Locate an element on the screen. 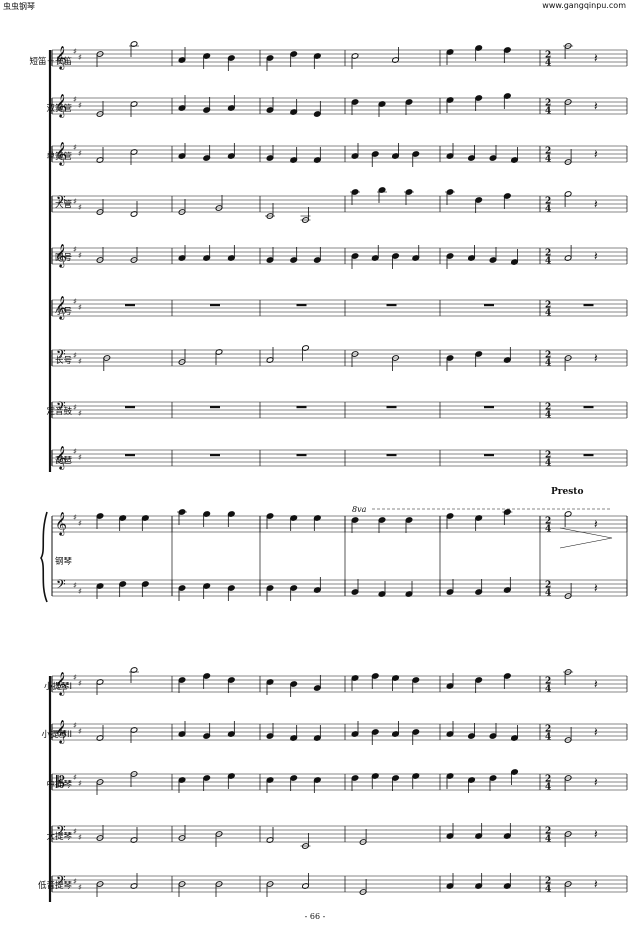  label-viola: 中提琴 is located at coordinates (59, 785).